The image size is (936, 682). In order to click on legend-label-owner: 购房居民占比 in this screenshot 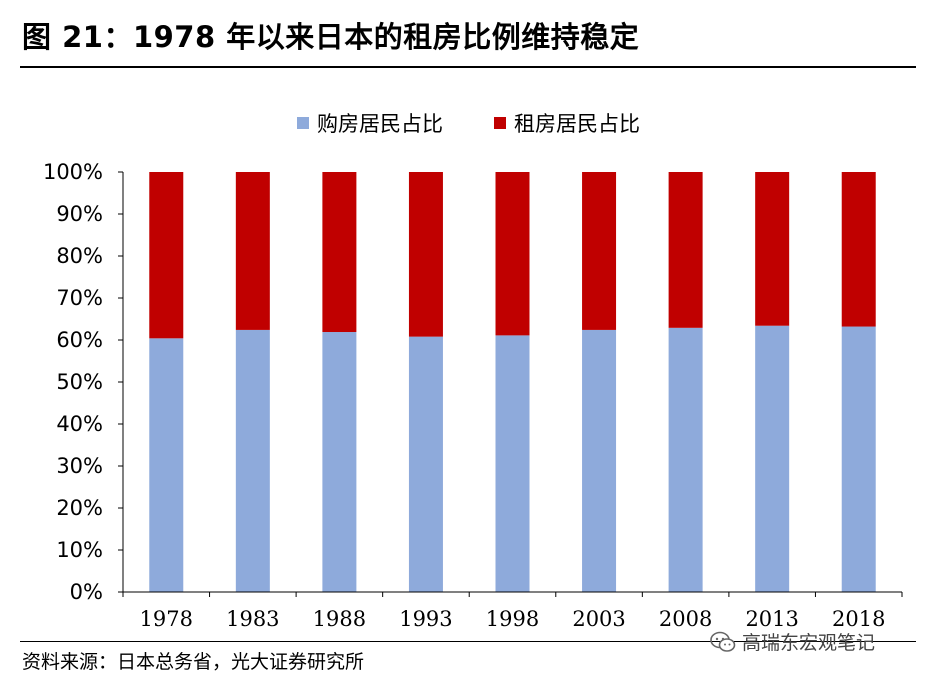, I will do `click(380, 124)`.